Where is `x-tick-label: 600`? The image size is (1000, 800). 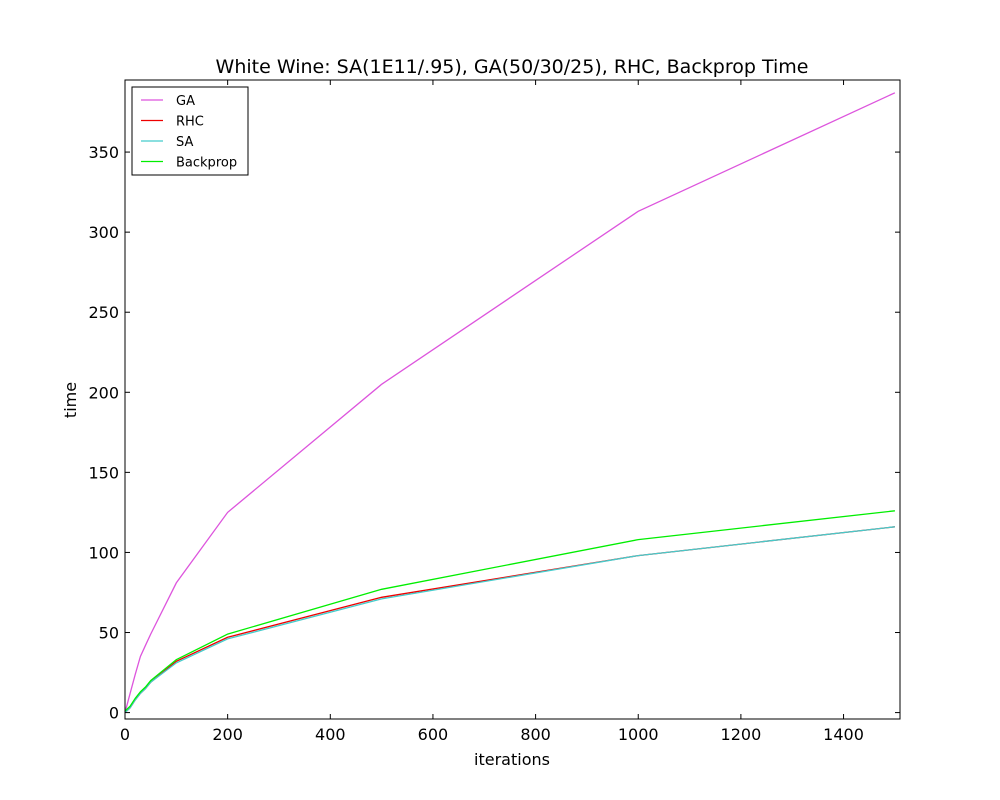 x-tick-label: 600 is located at coordinates (433, 734).